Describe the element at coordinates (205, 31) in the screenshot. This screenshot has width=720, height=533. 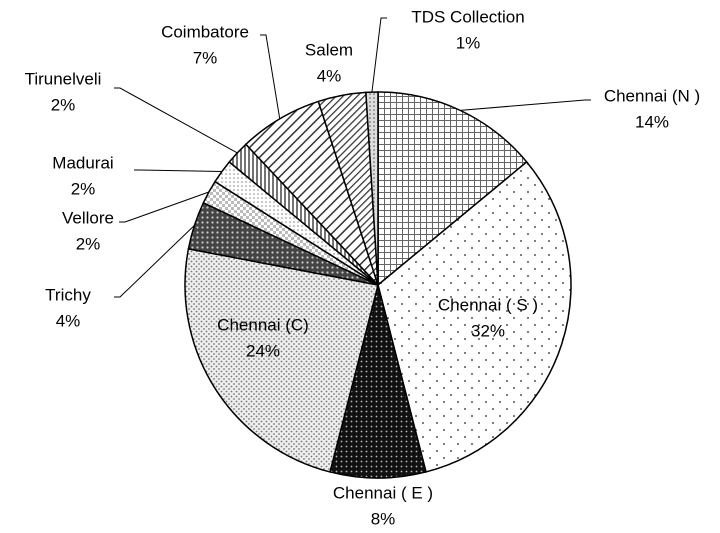
I see `slice-label: Coimbatore` at that location.